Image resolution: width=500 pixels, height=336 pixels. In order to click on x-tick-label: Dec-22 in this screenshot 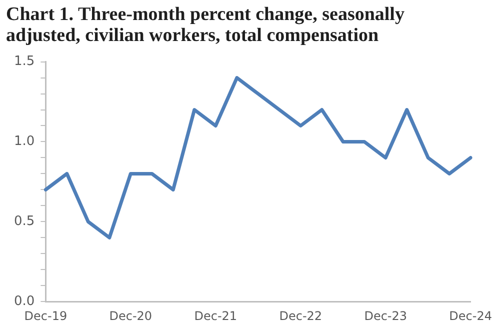, I will do `click(300, 315)`.